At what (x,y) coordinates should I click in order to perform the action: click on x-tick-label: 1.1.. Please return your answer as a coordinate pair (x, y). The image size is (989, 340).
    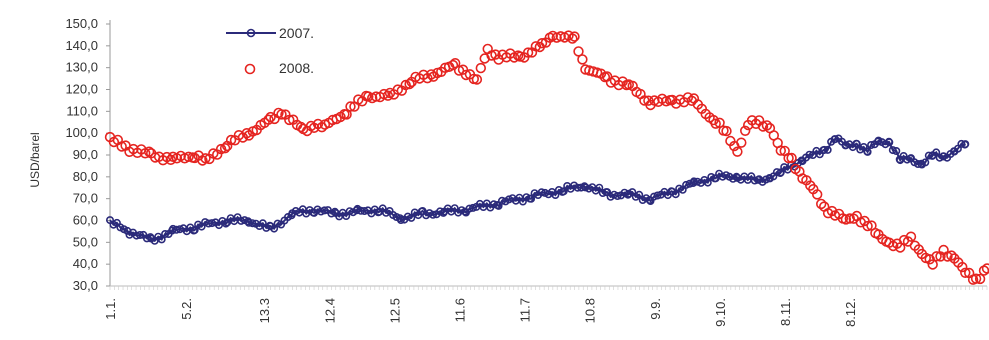
    Looking at the image, I should click on (110, 309).